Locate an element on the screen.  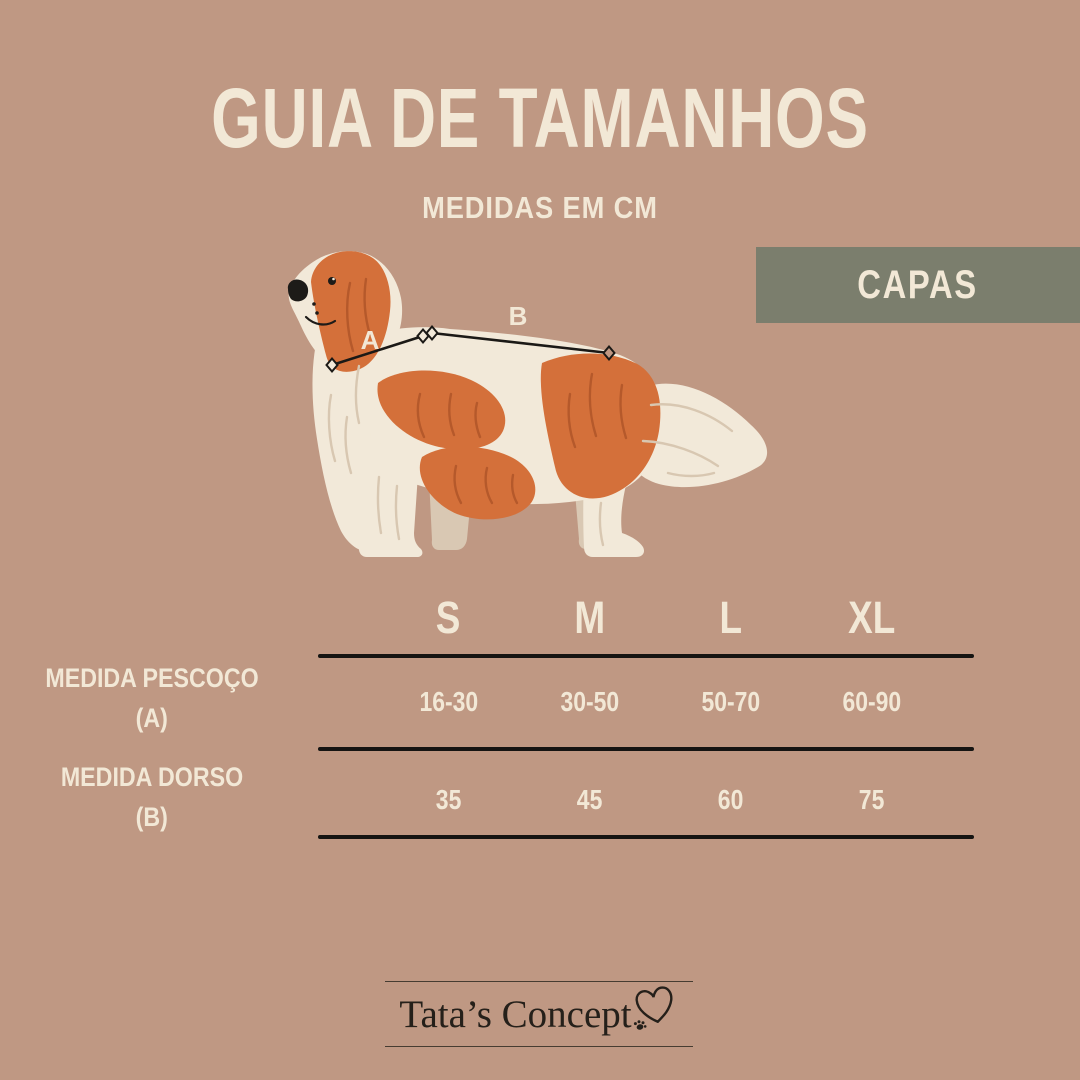
dog-fur-texture-orange is located at coordinates (487, 391).